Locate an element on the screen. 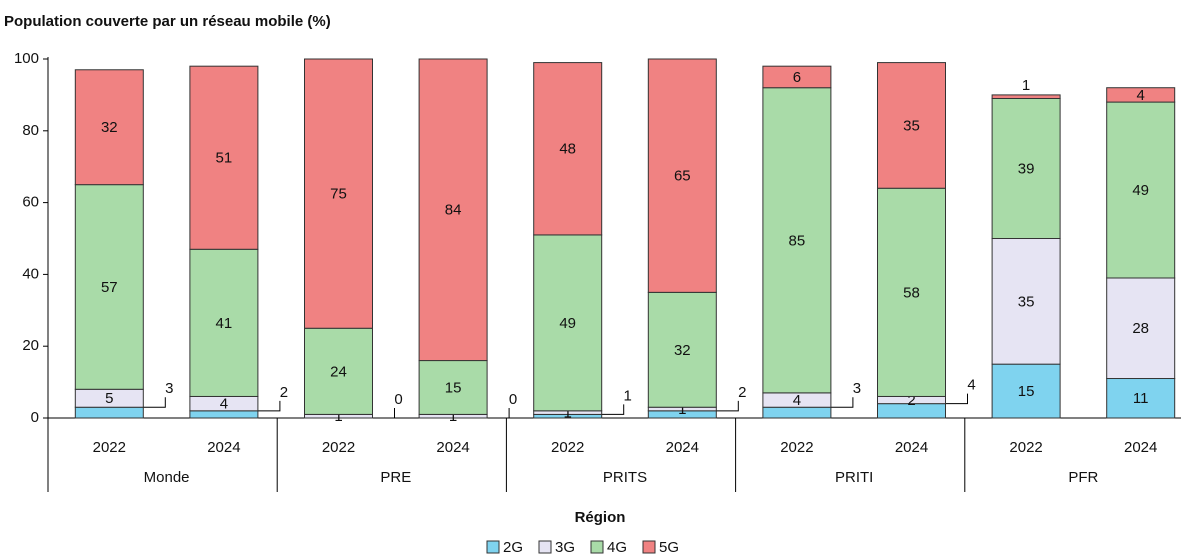 The width and height of the screenshot is (1181, 558). data-label: 24 is located at coordinates (338, 371).